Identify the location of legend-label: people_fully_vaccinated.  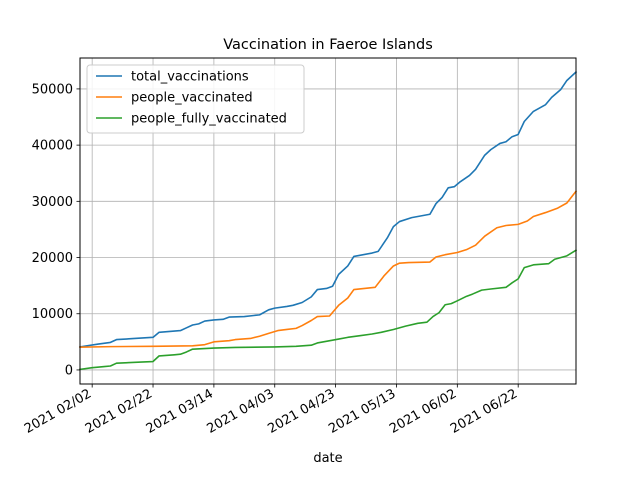
(209, 119).